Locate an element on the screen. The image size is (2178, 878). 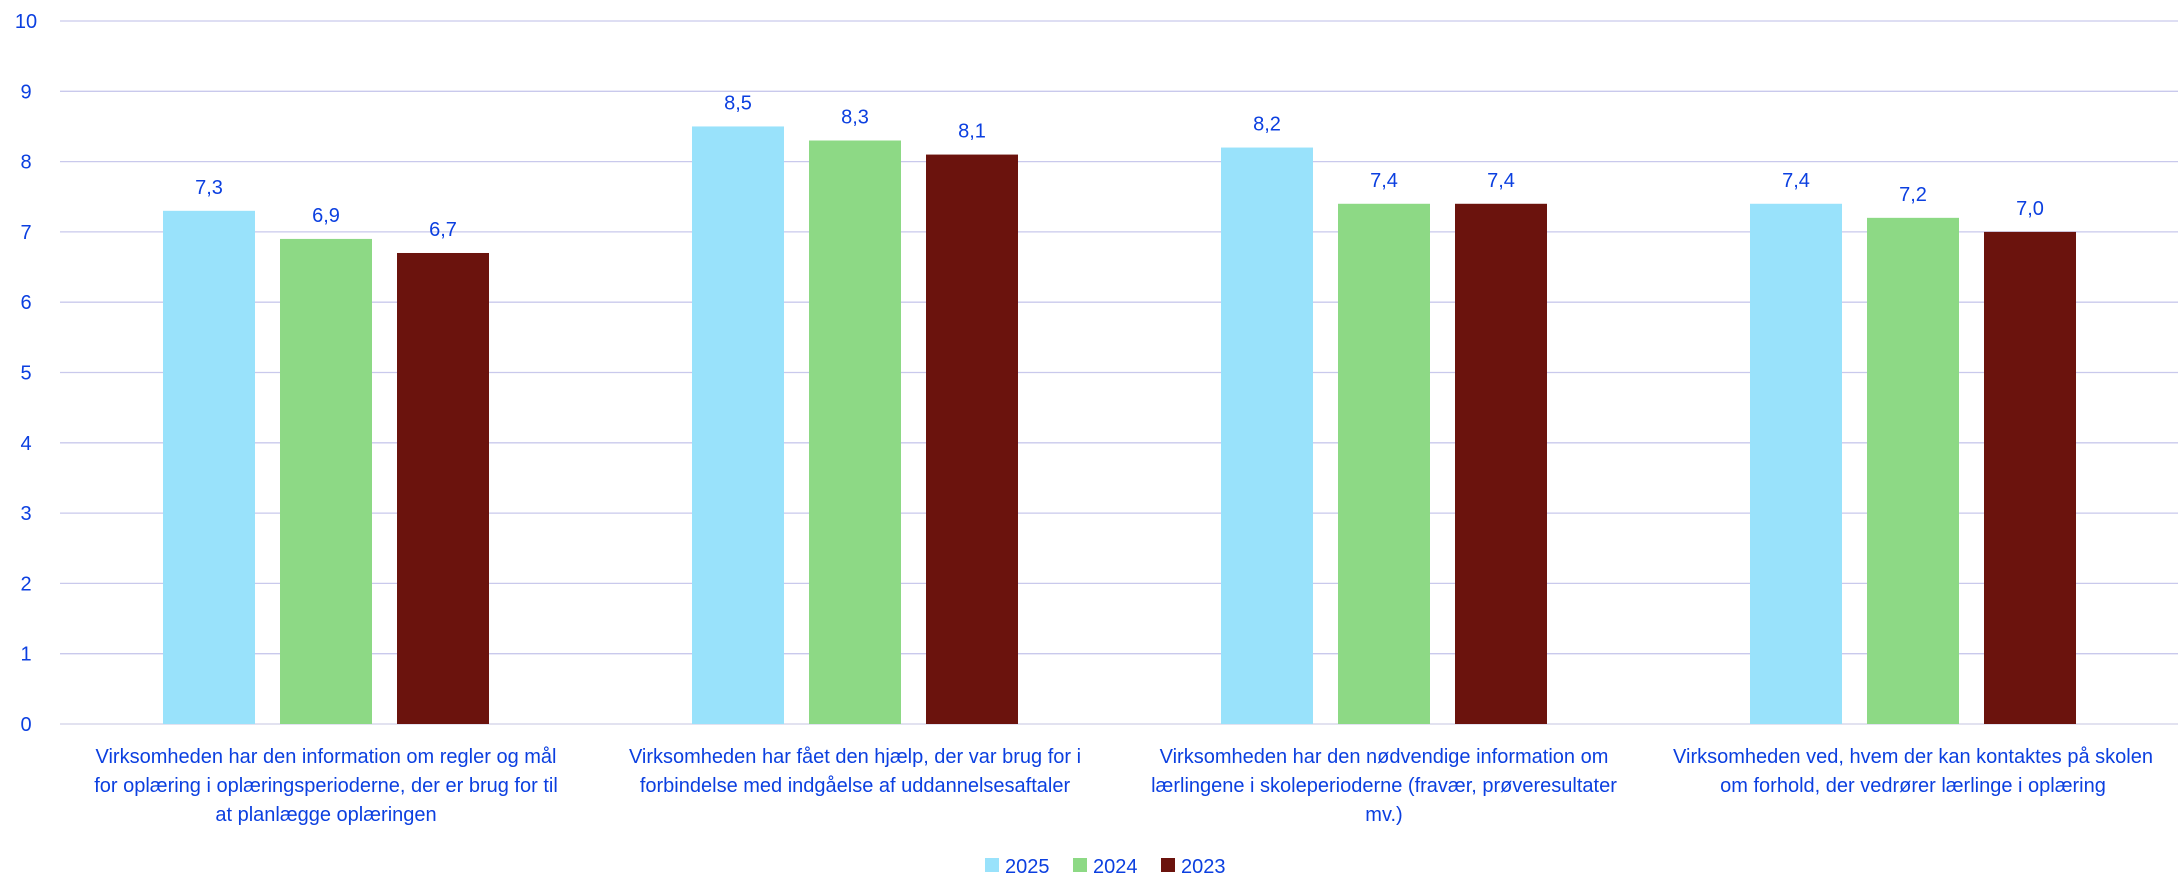
data-label: 6,7 is located at coordinates (443, 230).